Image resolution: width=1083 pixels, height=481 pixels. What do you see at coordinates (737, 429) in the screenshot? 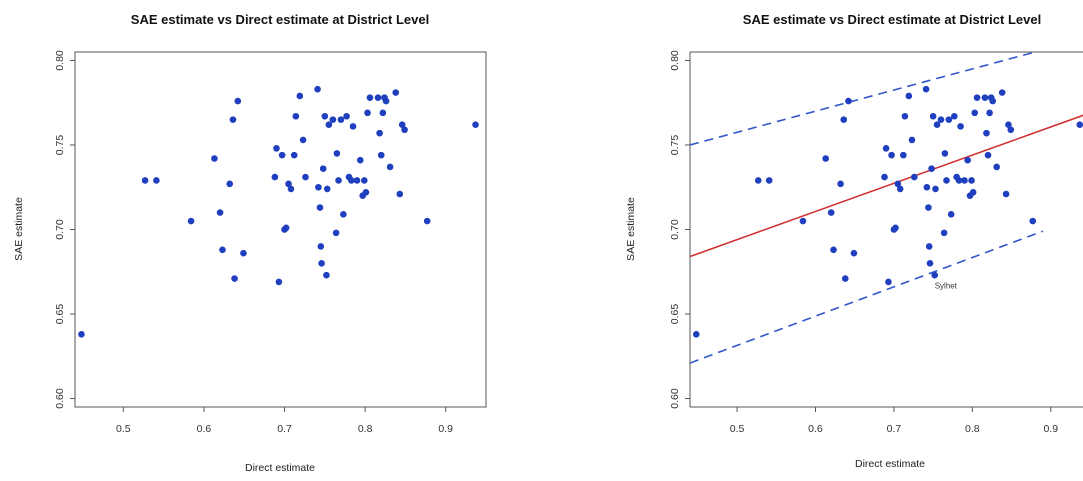
I see `x-tick-label: 0.5` at bounding box center [737, 429].